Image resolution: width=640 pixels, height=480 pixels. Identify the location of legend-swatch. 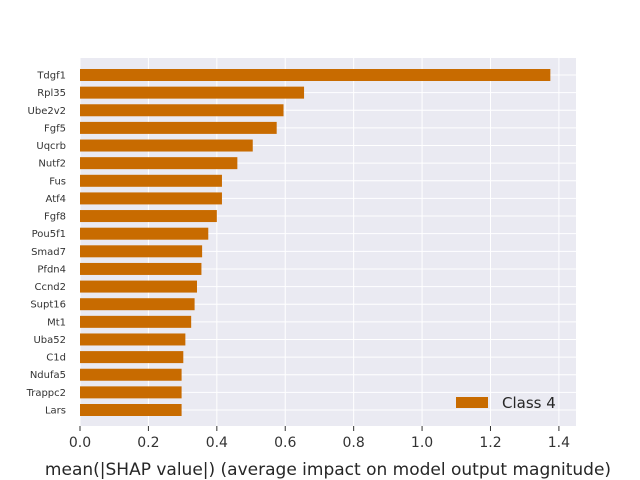
(472, 402).